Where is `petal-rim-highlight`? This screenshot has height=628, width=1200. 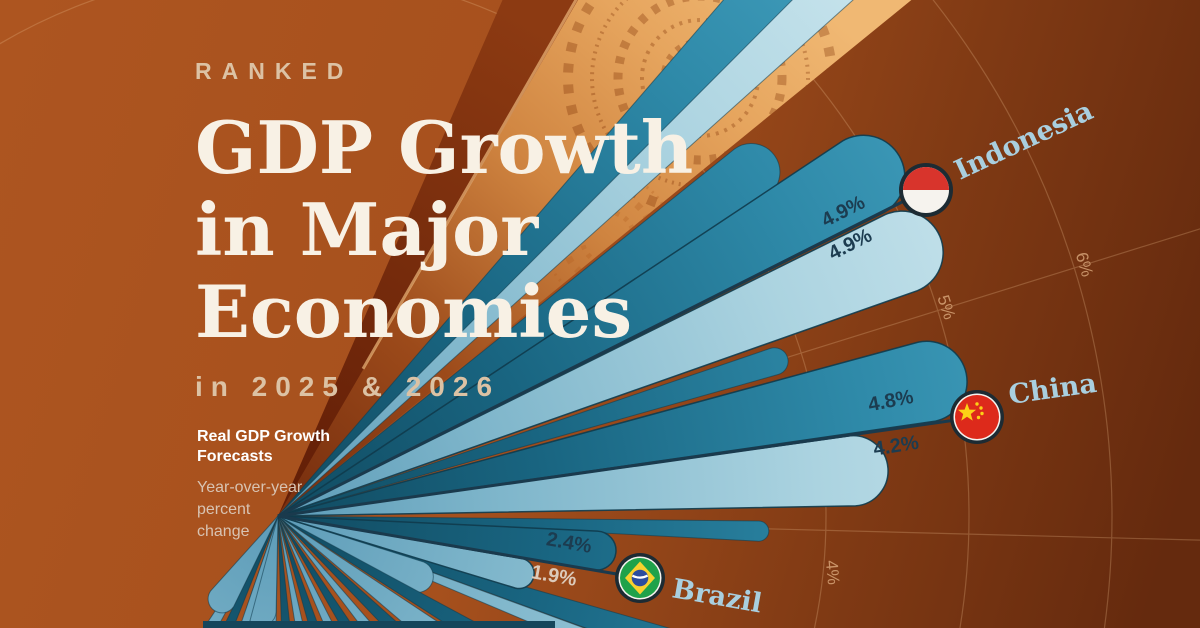 petal-rim-highlight is located at coordinates (469, 185).